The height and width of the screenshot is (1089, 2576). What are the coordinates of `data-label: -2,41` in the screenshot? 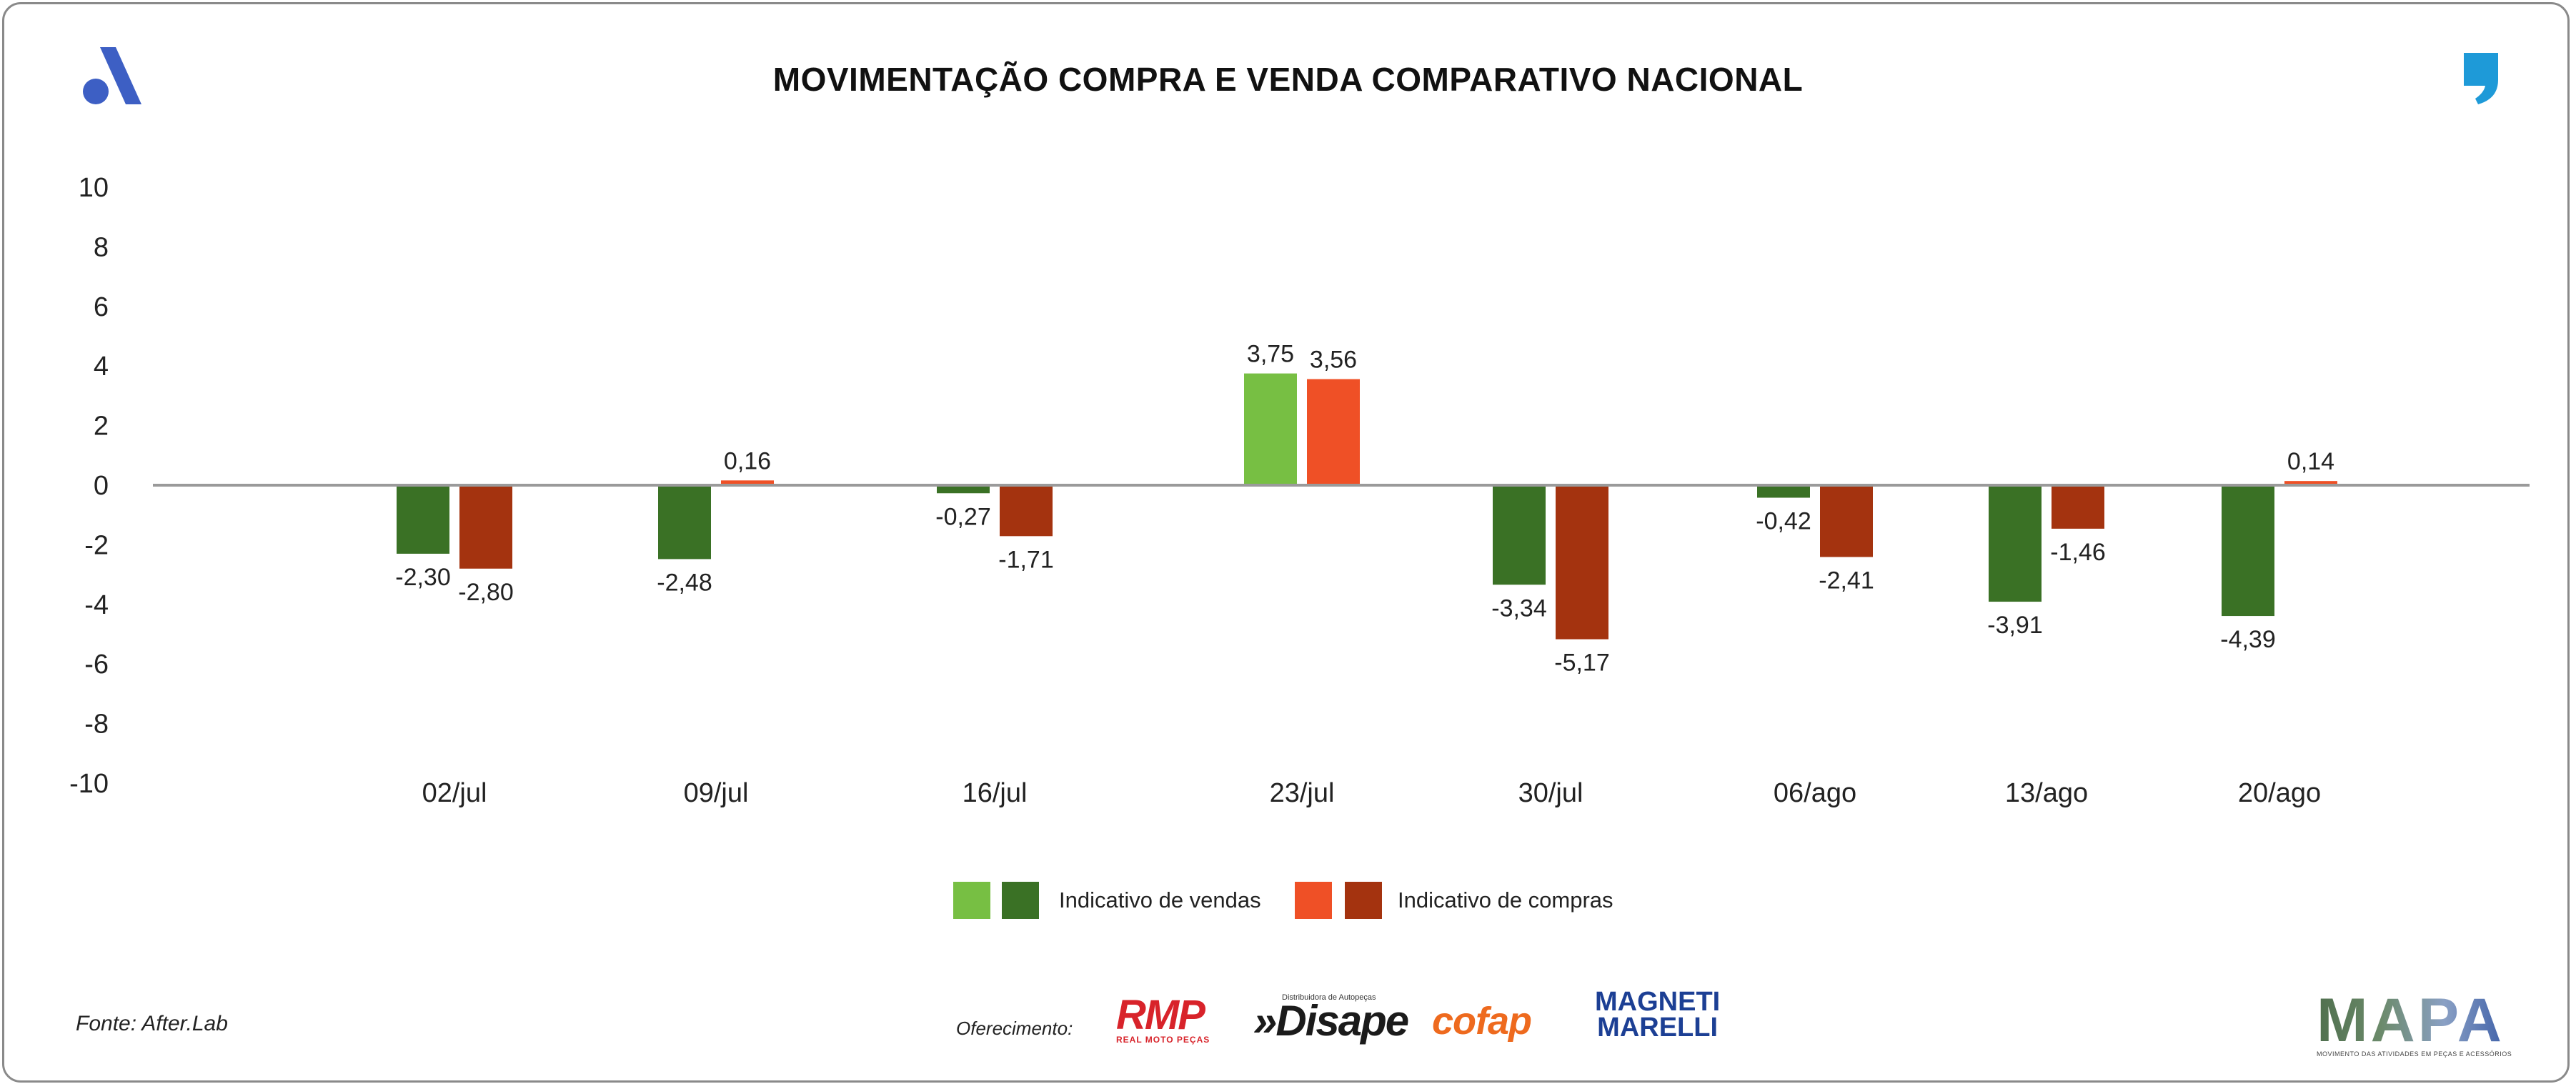 It's located at (1846, 580).